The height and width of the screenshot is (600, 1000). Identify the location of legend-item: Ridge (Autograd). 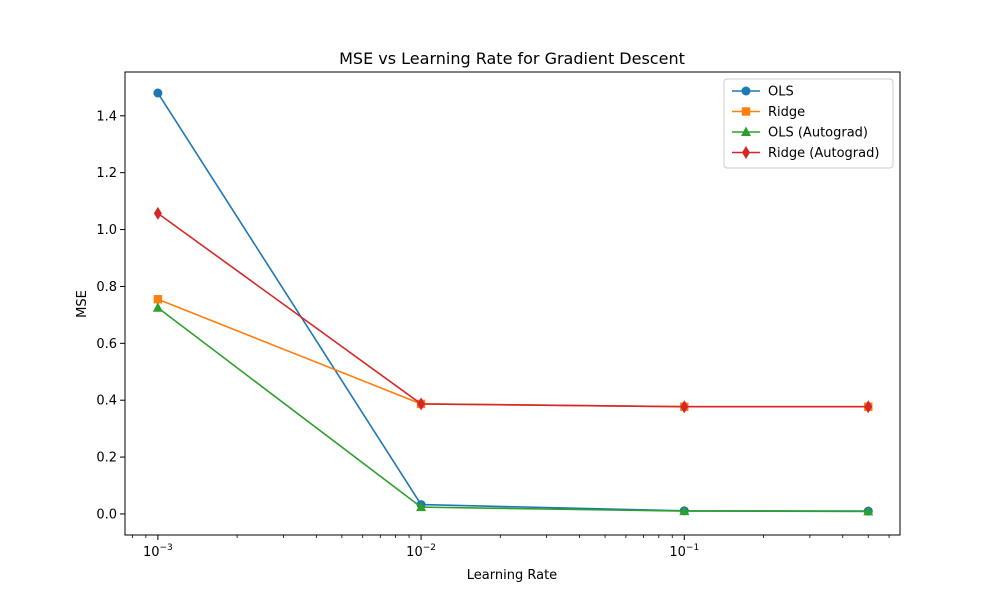
(805, 153).